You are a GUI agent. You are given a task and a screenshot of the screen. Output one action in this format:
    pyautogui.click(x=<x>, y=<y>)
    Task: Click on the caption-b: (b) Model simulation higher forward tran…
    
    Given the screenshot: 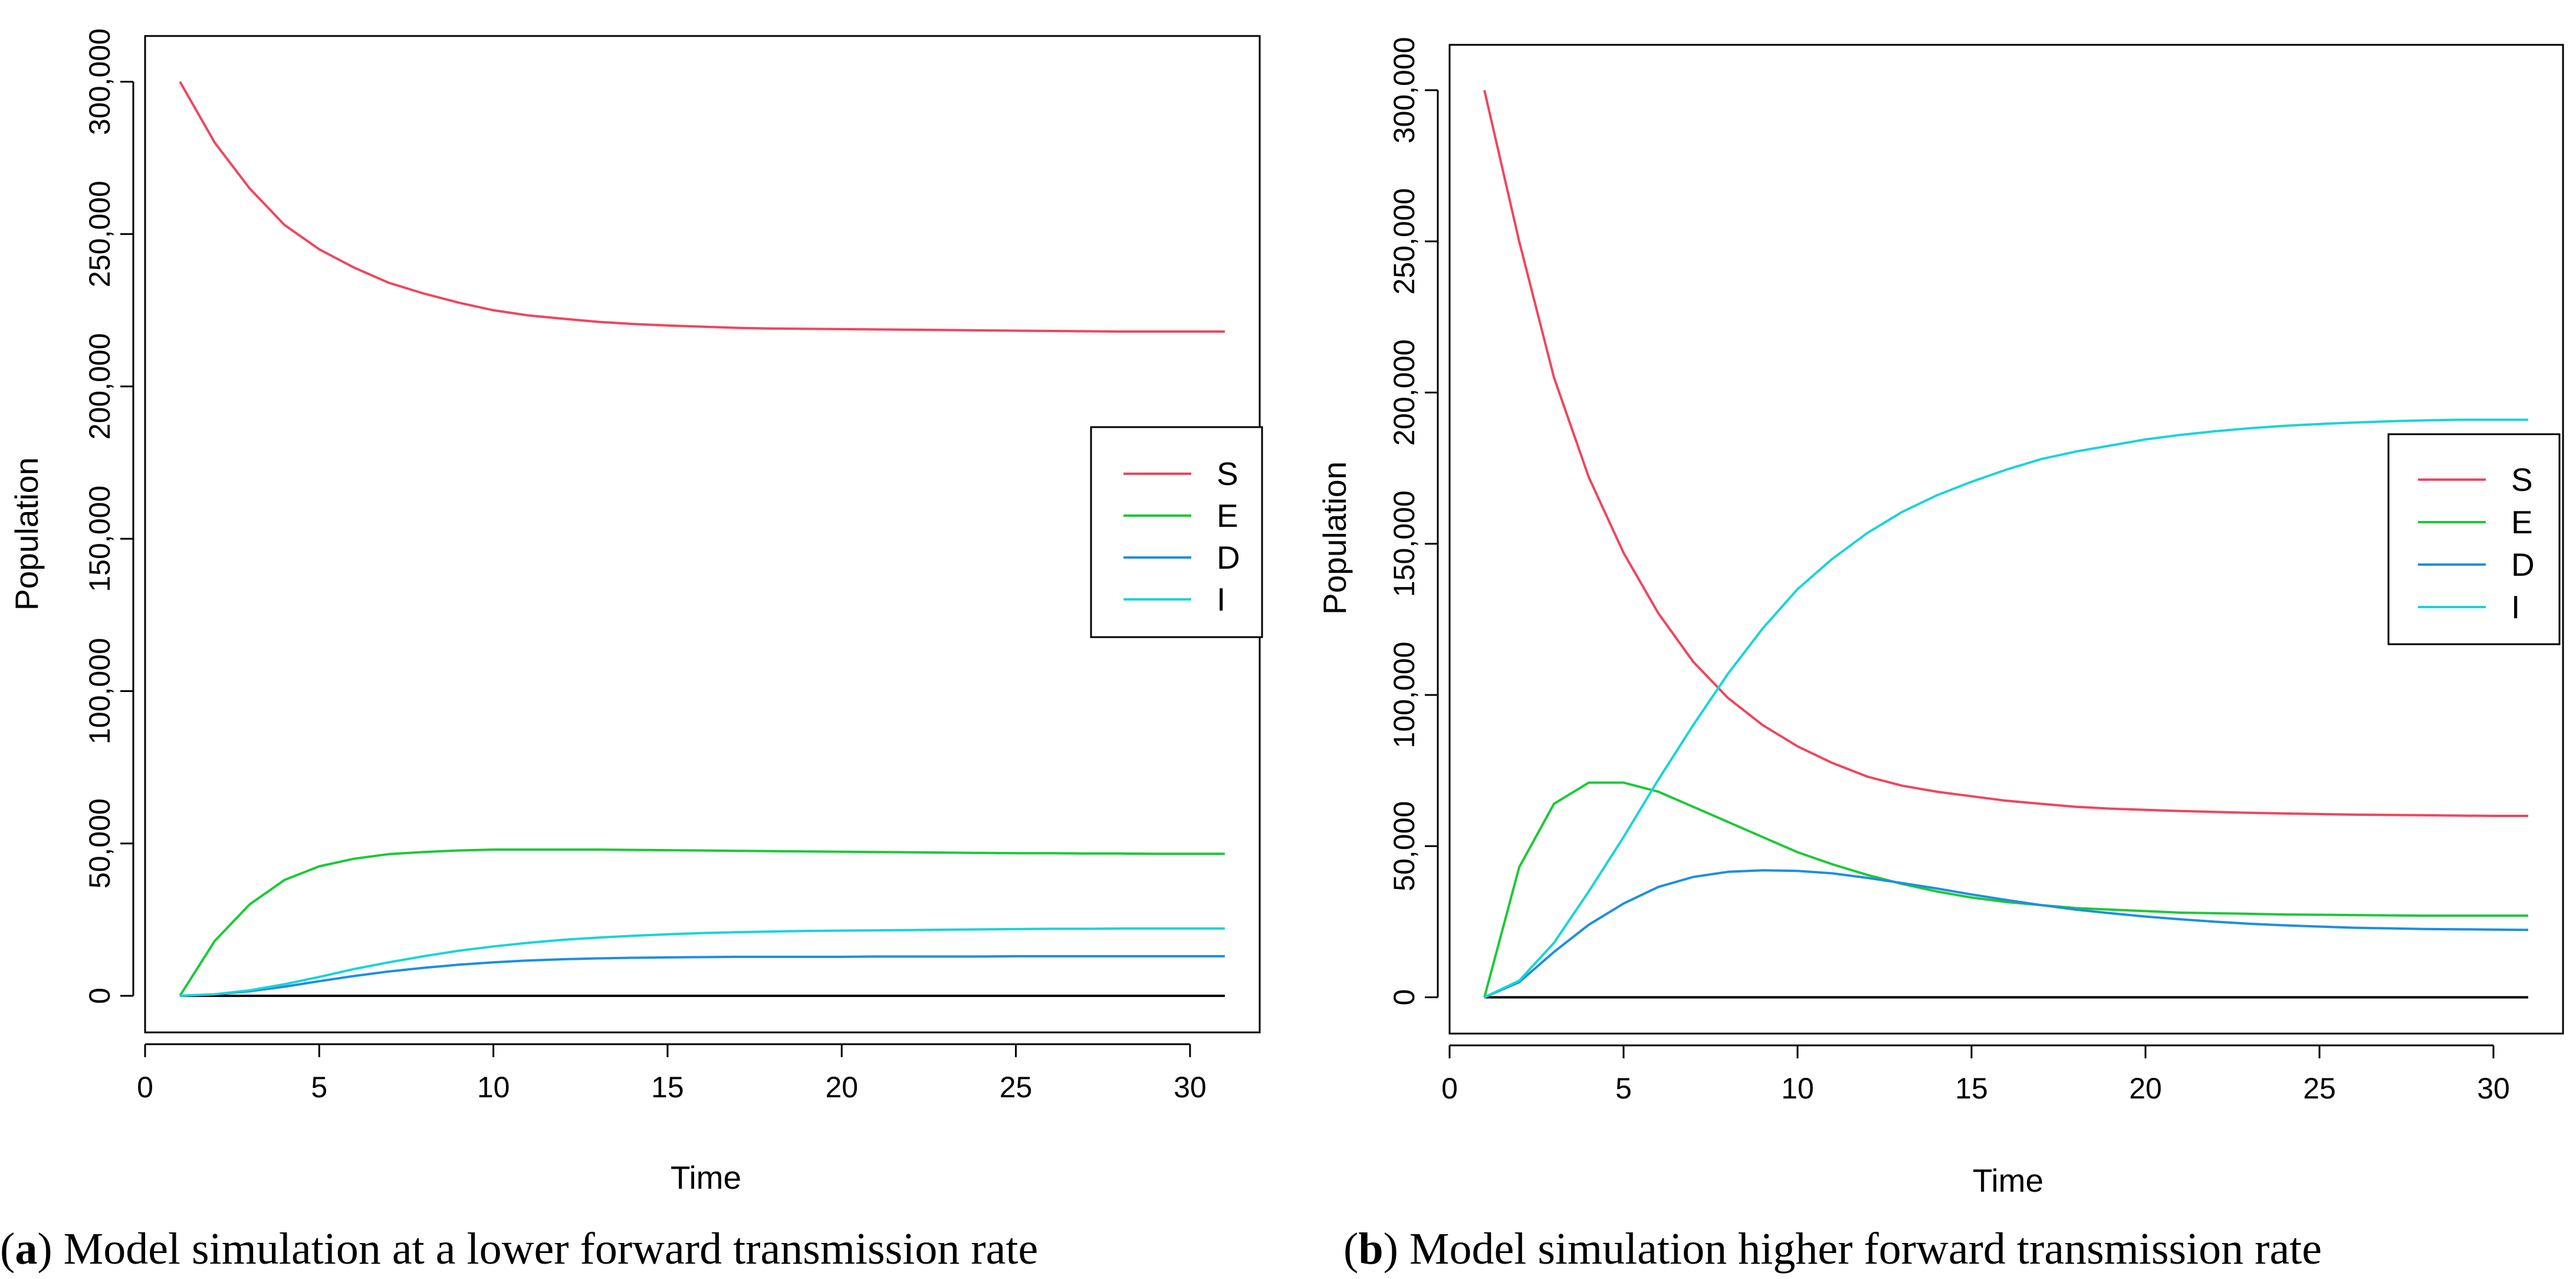 What is the action you would take?
    pyautogui.click(x=1832, y=1249)
    